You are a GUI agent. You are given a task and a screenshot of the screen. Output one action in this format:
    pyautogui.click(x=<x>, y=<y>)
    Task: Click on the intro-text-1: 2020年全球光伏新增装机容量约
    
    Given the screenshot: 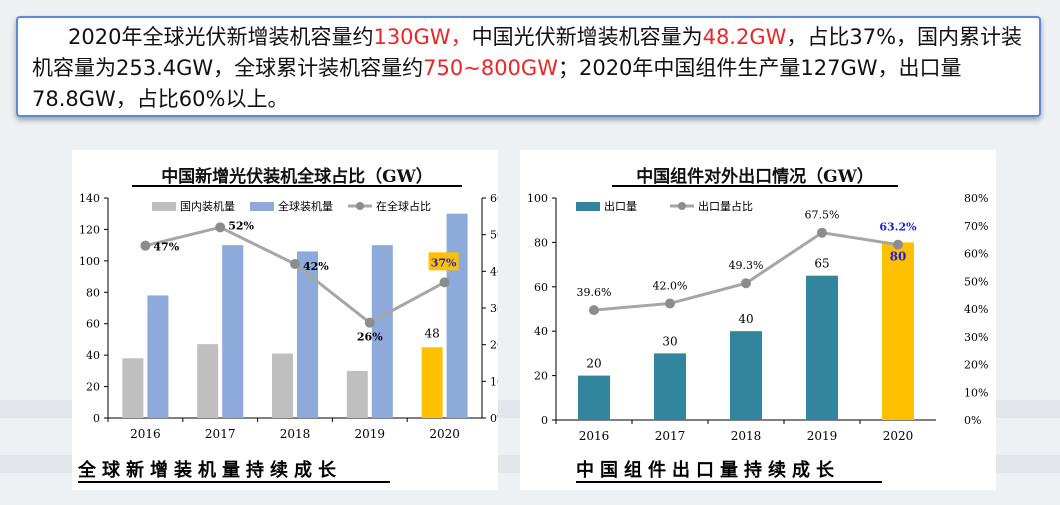 What is the action you would take?
    pyautogui.click(x=221, y=37)
    